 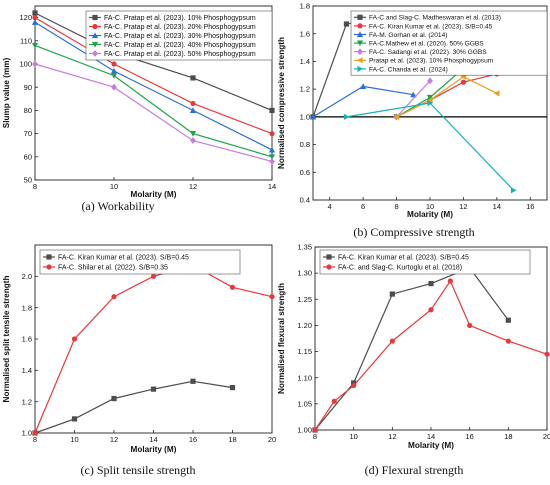 What do you see at coordinates (26, 40) in the screenshot?
I see `y-tick-label: 110` at bounding box center [26, 40].